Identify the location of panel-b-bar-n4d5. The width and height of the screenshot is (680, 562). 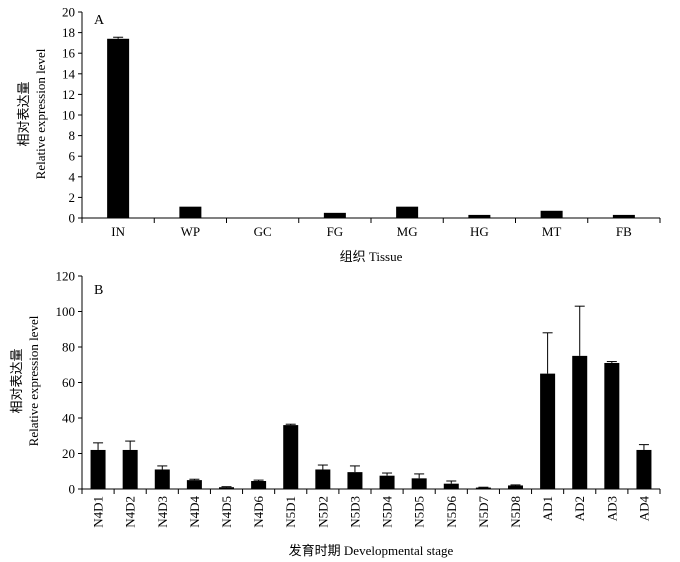
(226, 488).